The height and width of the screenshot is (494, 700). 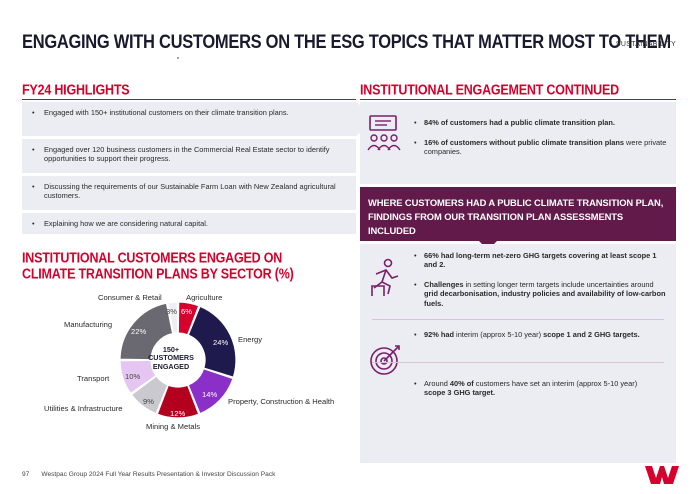 I want to click on legend-consumer: Consumer & Retail, so click(x=130, y=297).